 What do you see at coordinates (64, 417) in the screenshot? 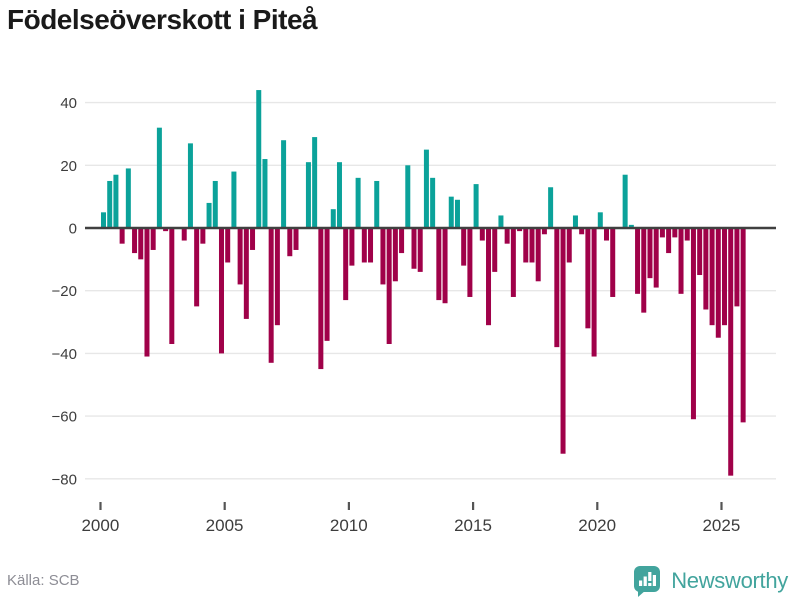
I see `svg-text: −60` at bounding box center [64, 417].